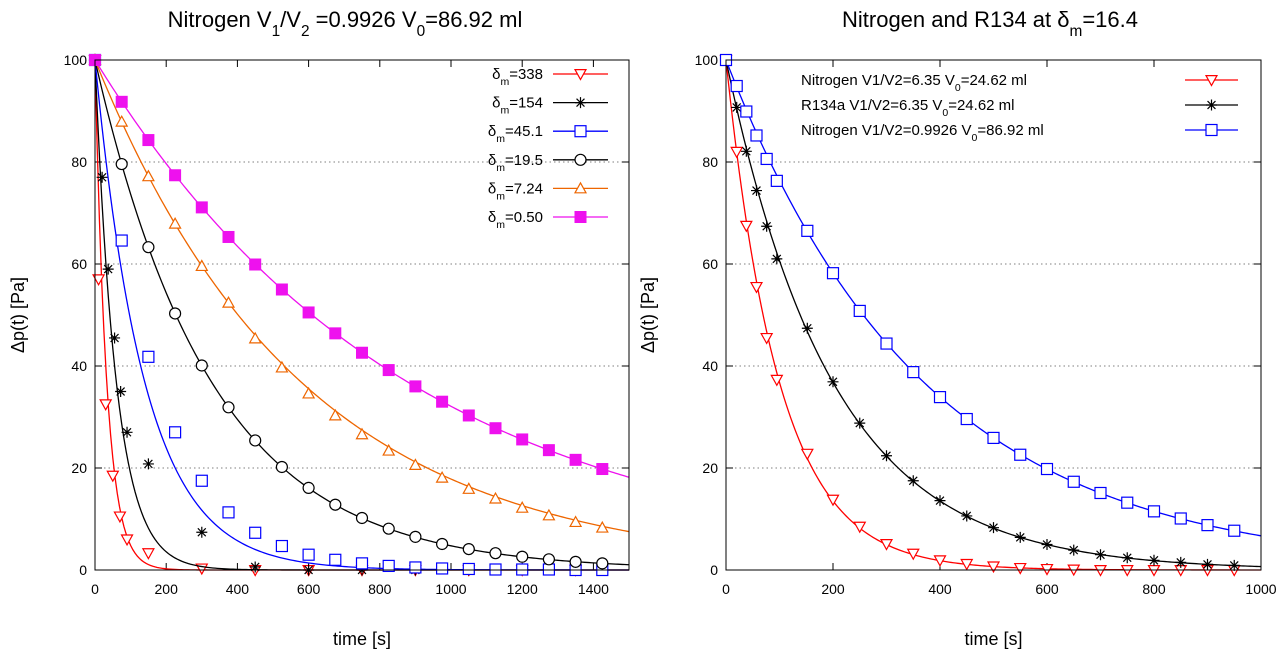  I want to click on legend-label-part: =19.5, so click(524, 160).